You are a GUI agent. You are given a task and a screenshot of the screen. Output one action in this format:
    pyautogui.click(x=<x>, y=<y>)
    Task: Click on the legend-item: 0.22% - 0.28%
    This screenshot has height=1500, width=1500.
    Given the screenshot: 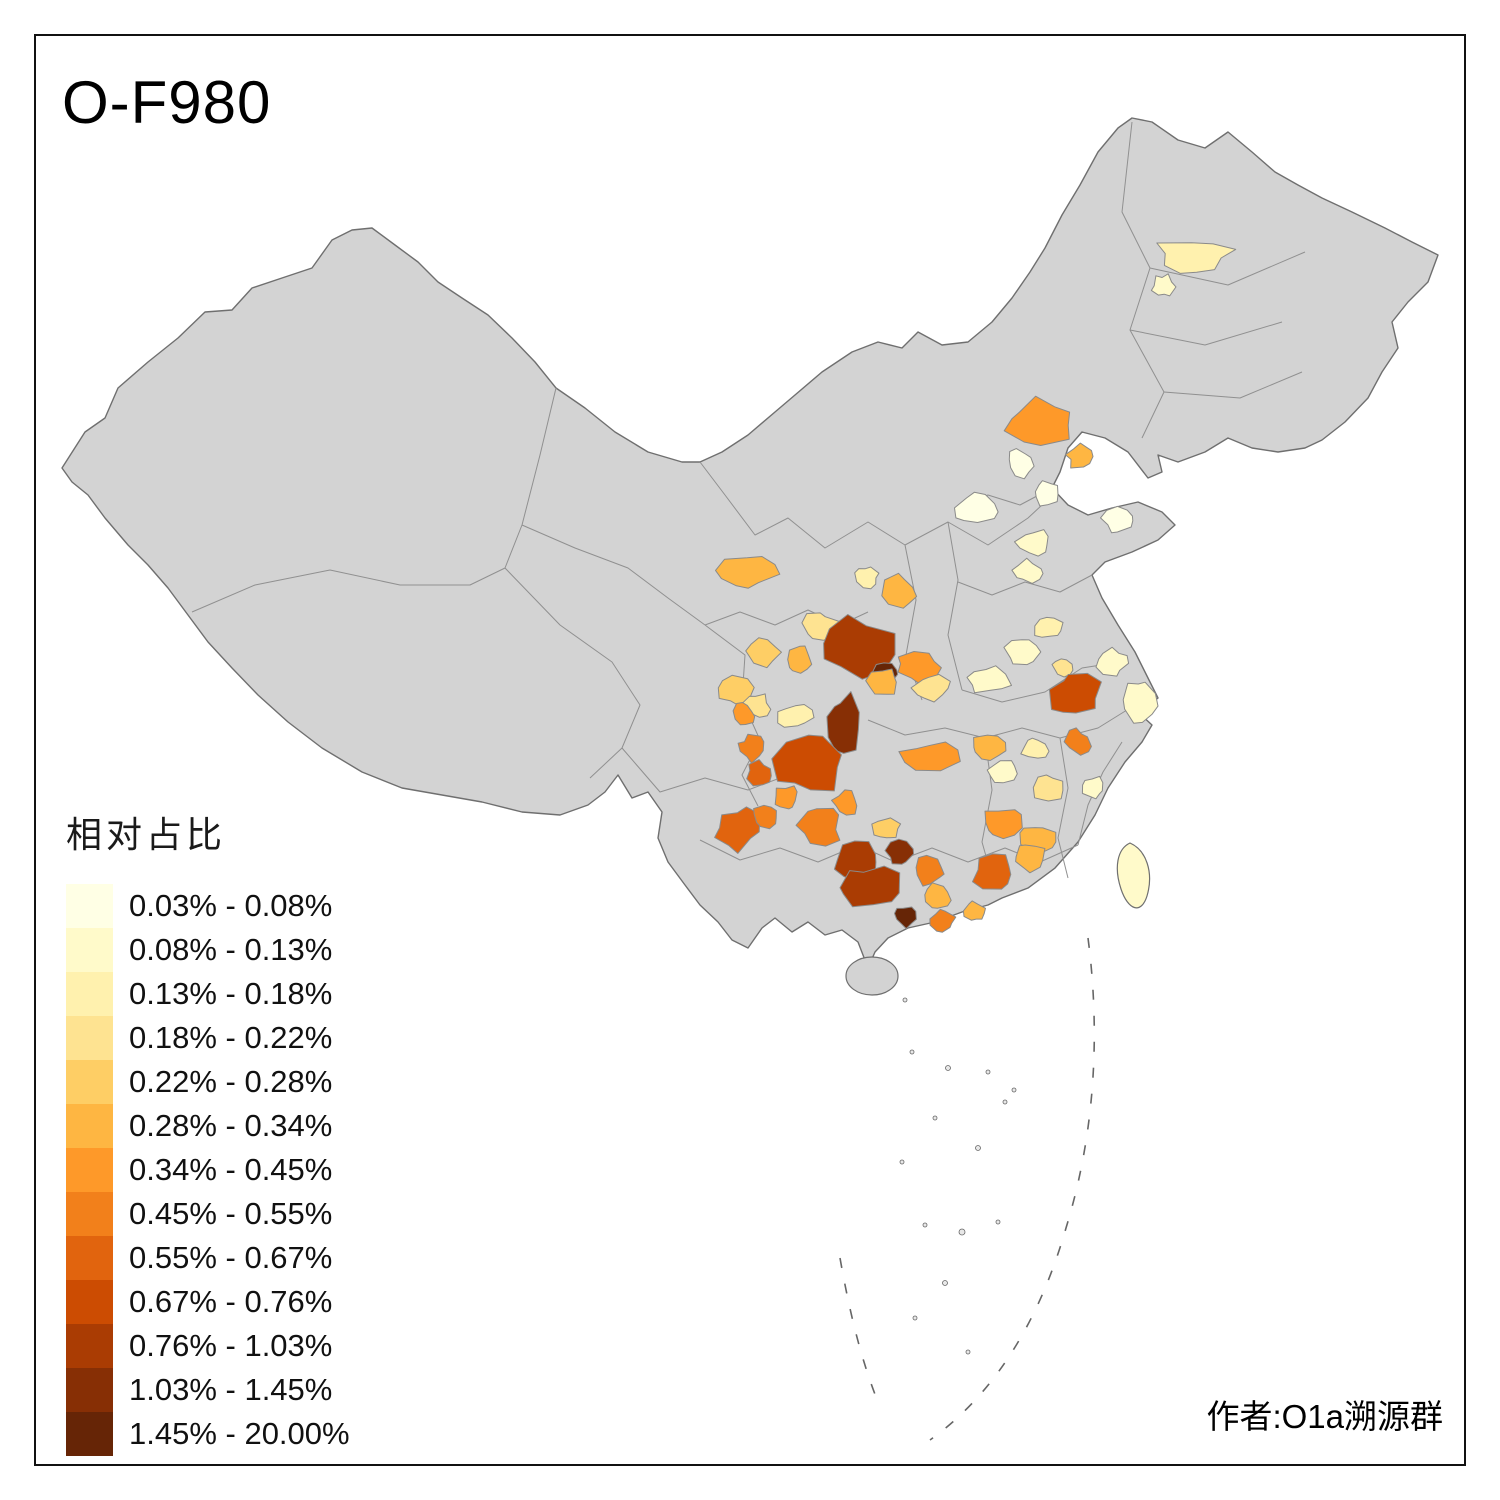 What is the action you would take?
    pyautogui.click(x=208, y=1082)
    